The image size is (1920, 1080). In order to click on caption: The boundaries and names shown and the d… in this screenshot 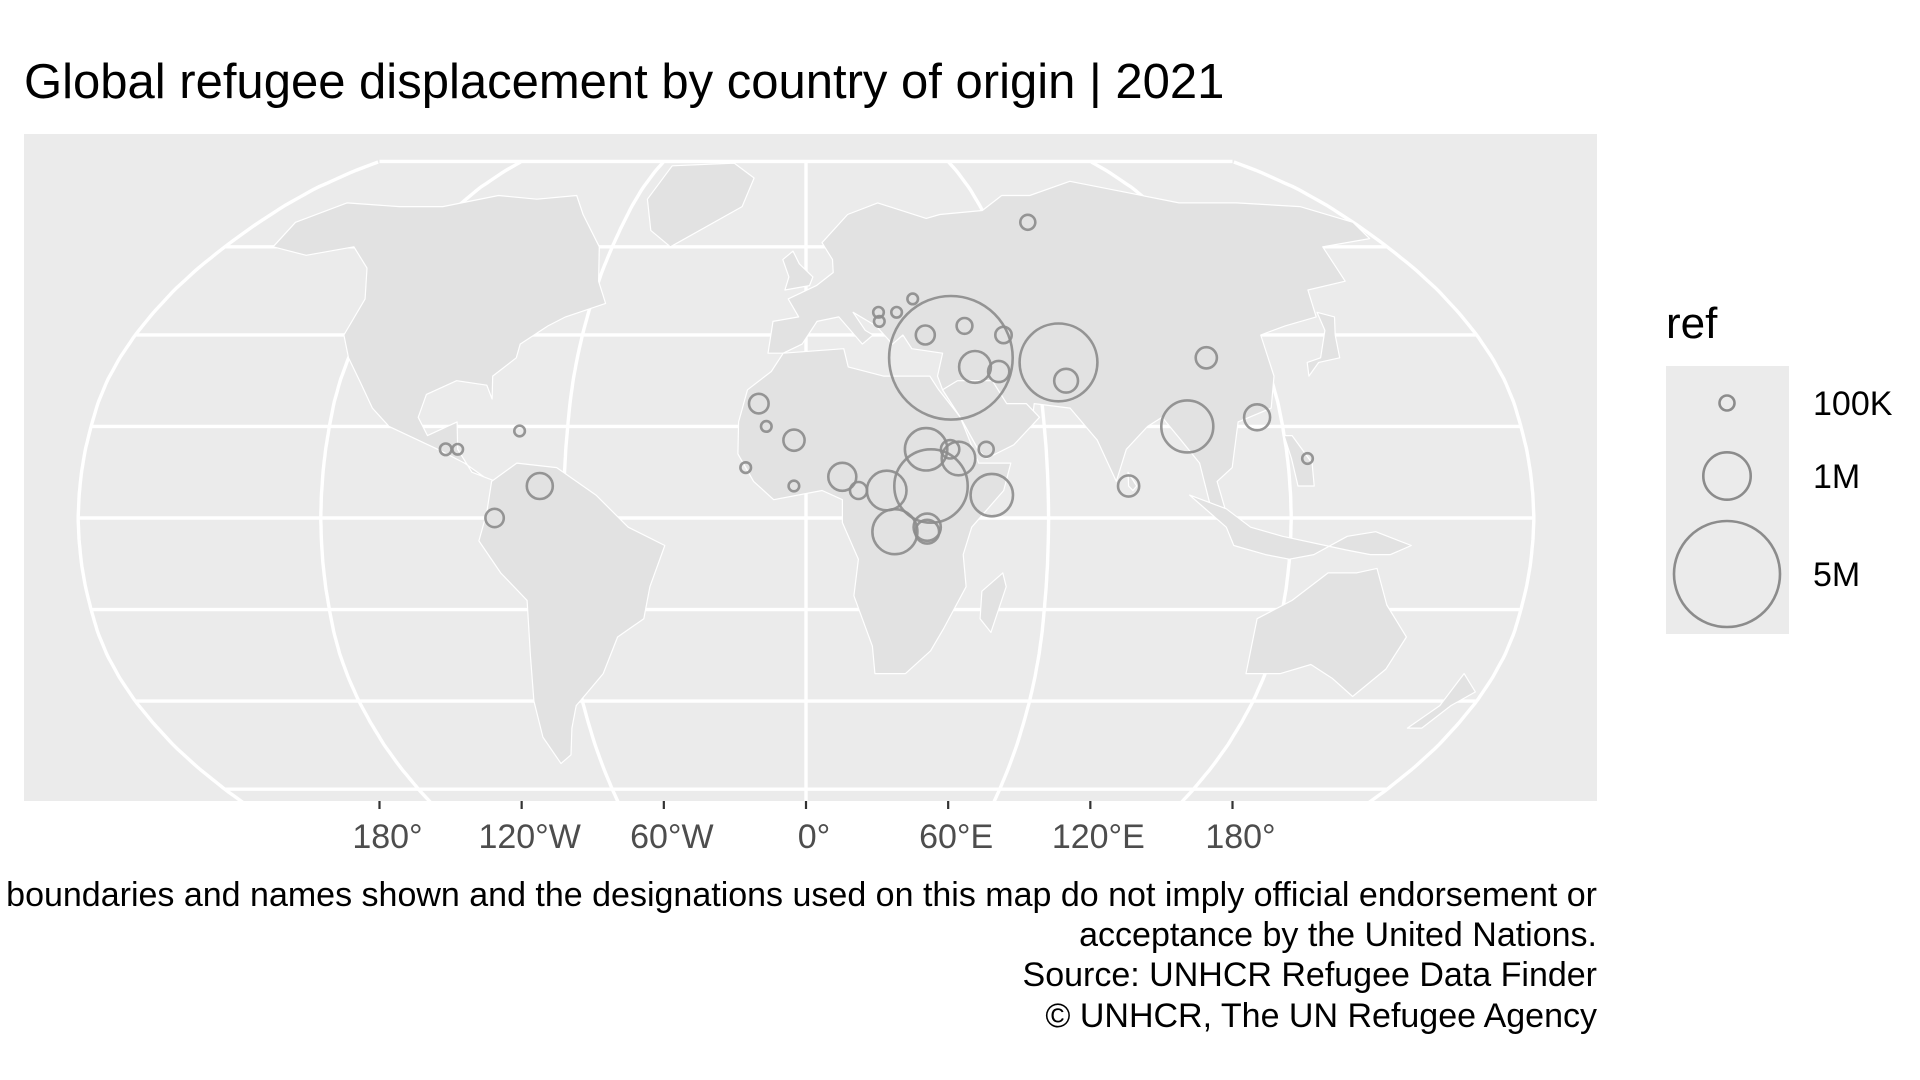, I will do `click(798, 955)`.